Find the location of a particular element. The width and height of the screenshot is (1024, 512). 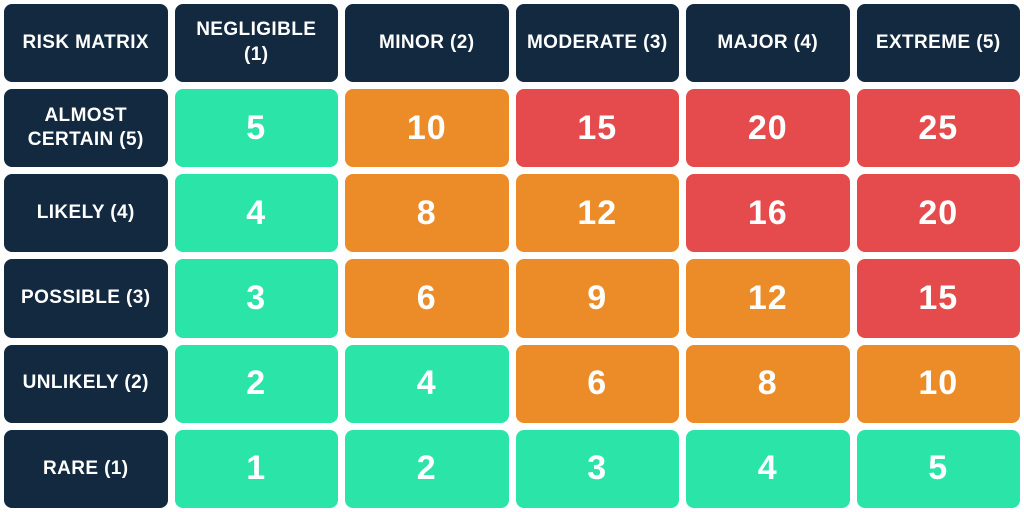

matrix-cell: 9 is located at coordinates (597, 298).